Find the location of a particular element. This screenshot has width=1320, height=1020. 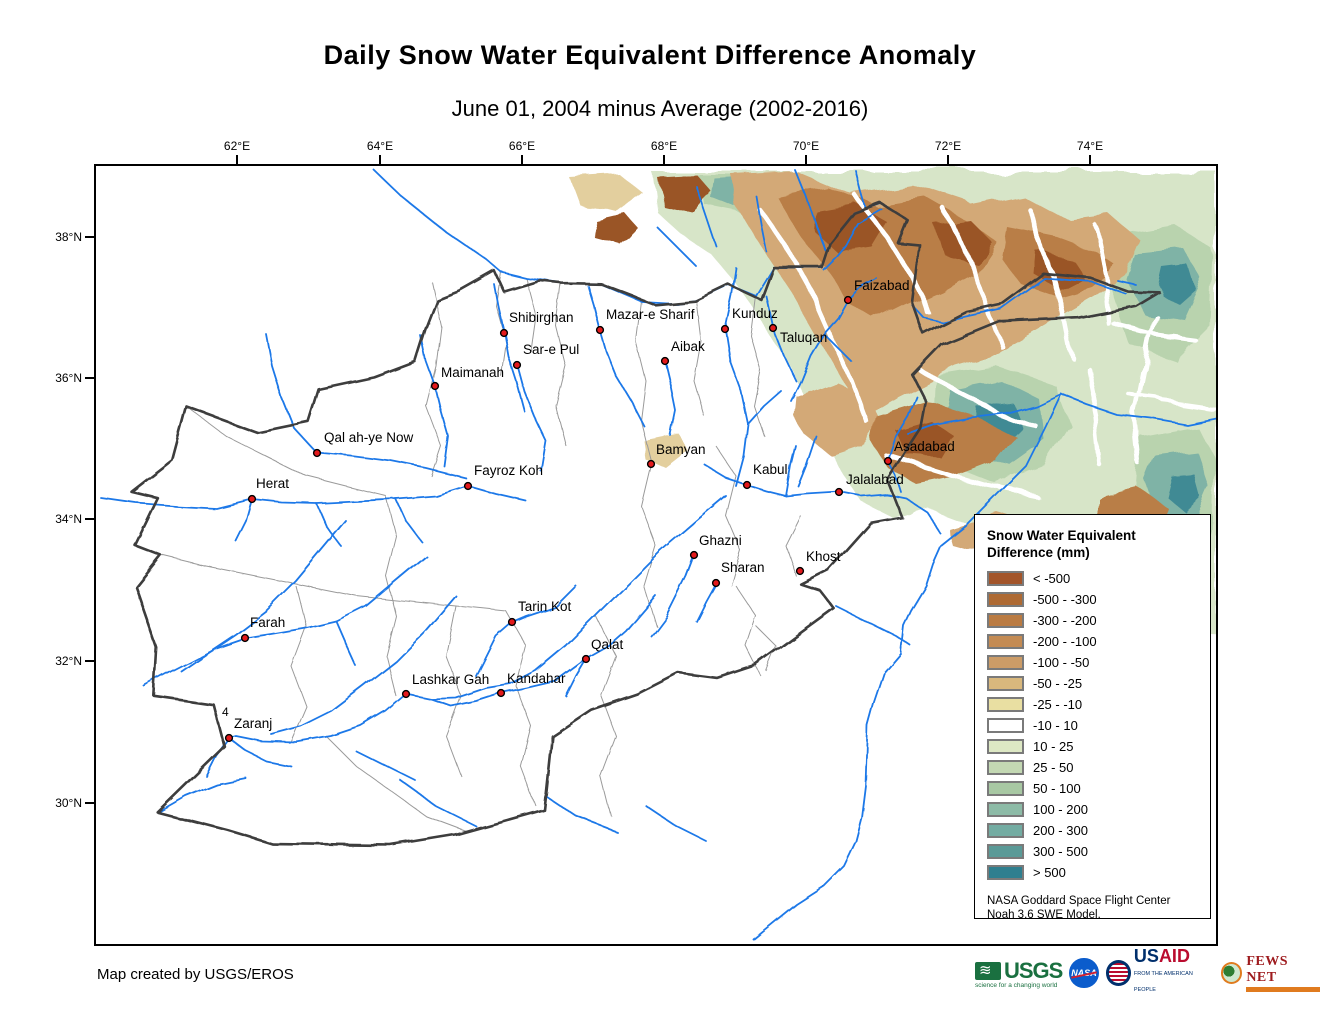

legend-label: > 500 is located at coordinates (1049, 872).